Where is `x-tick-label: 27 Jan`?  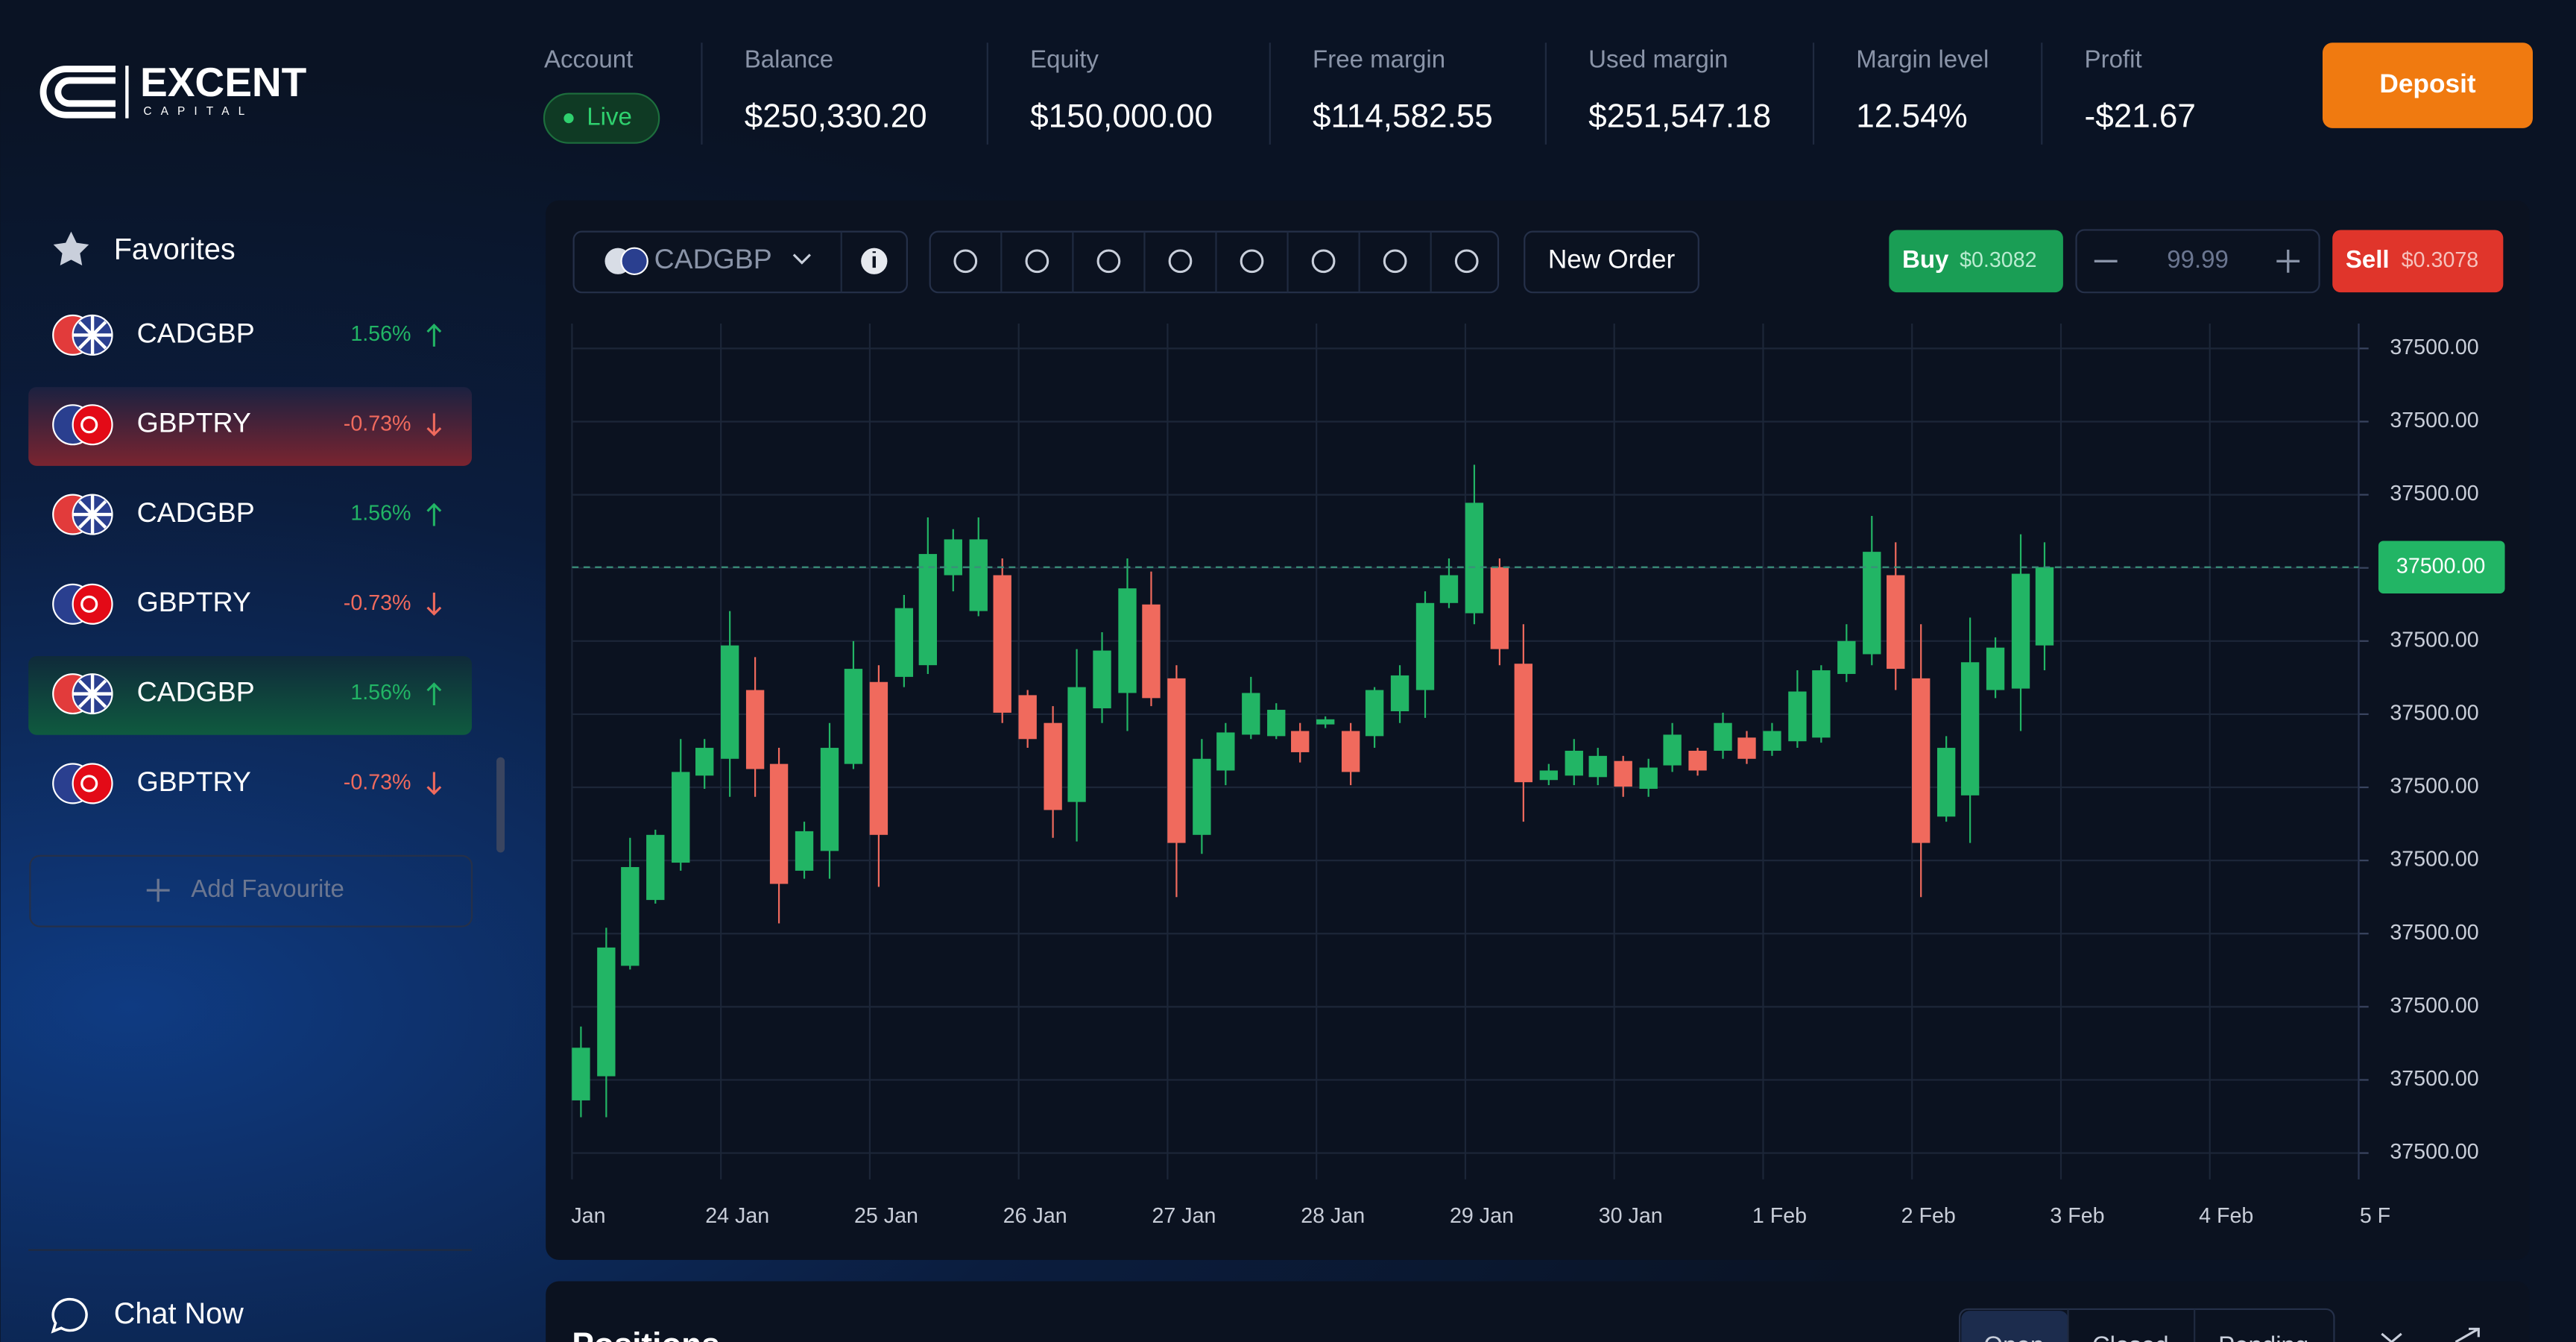 x-tick-label: 27 Jan is located at coordinates (1184, 1216).